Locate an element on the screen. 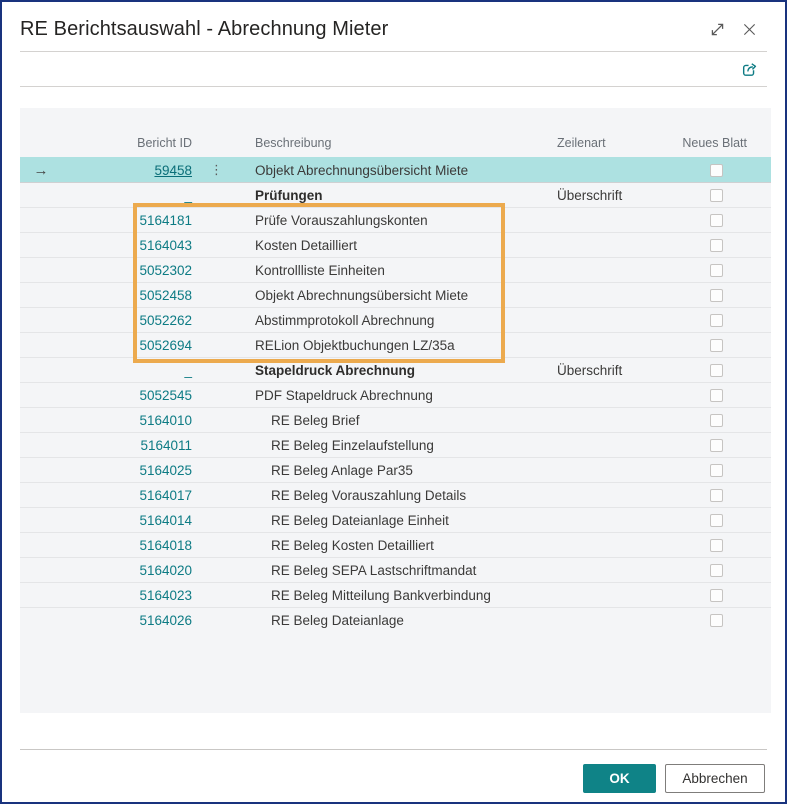 The image size is (787, 804). report-description: Abstimmprotokoll Abrechnung is located at coordinates (345, 320).